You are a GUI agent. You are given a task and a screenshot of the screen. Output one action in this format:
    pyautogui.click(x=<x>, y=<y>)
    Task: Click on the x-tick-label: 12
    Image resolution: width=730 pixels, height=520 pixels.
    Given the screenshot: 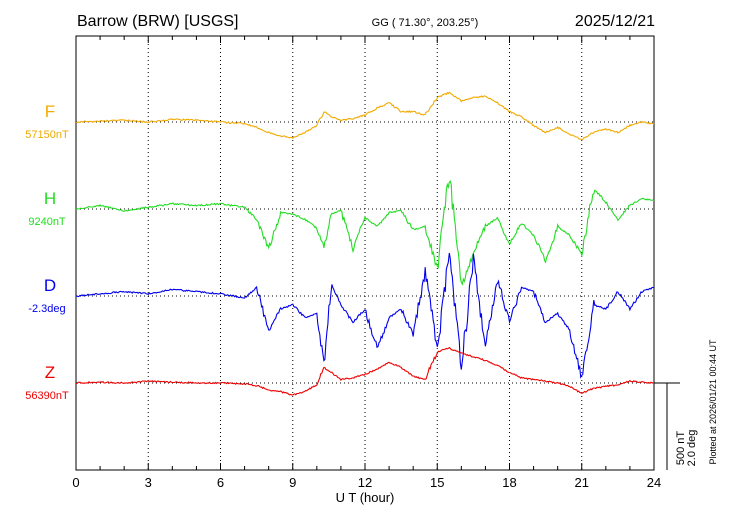 What is the action you would take?
    pyautogui.click(x=365, y=482)
    